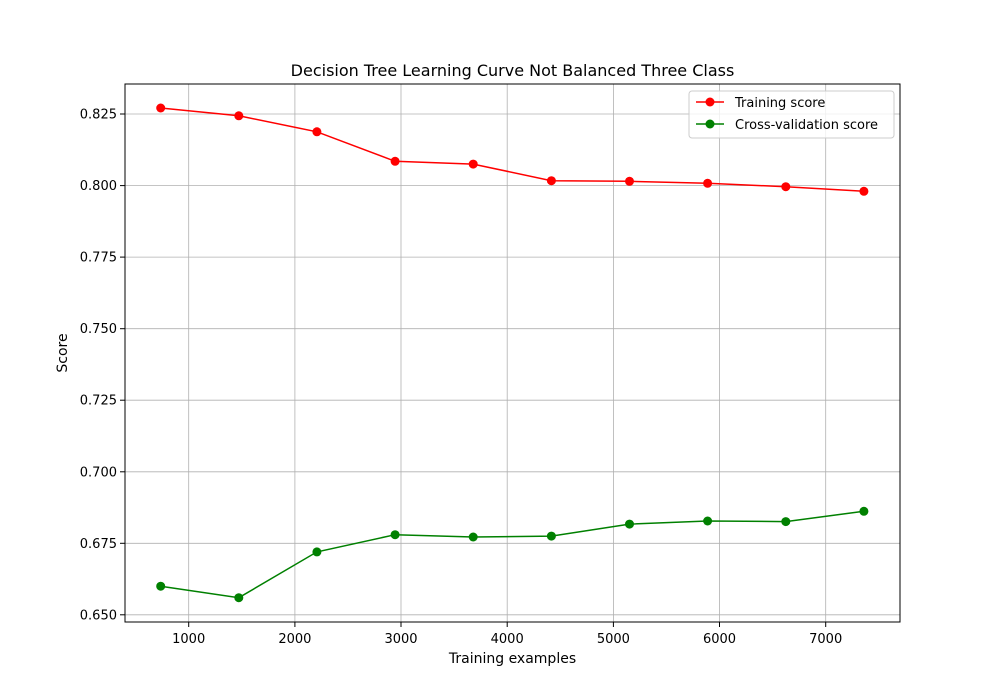 The width and height of the screenshot is (1000, 700). Describe the element at coordinates (825, 639) in the screenshot. I see `x-tick-label: 7000` at that location.